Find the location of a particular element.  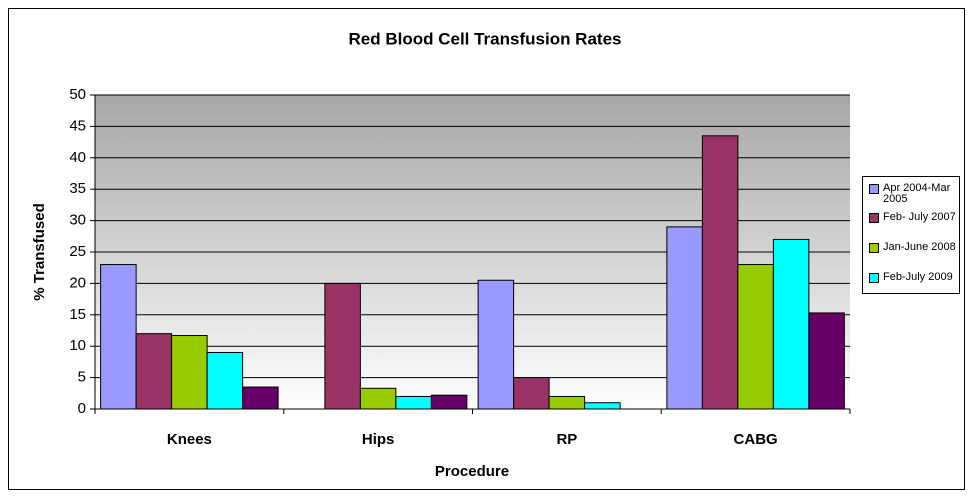

y-tick-label: 50 is located at coordinates (77, 94).